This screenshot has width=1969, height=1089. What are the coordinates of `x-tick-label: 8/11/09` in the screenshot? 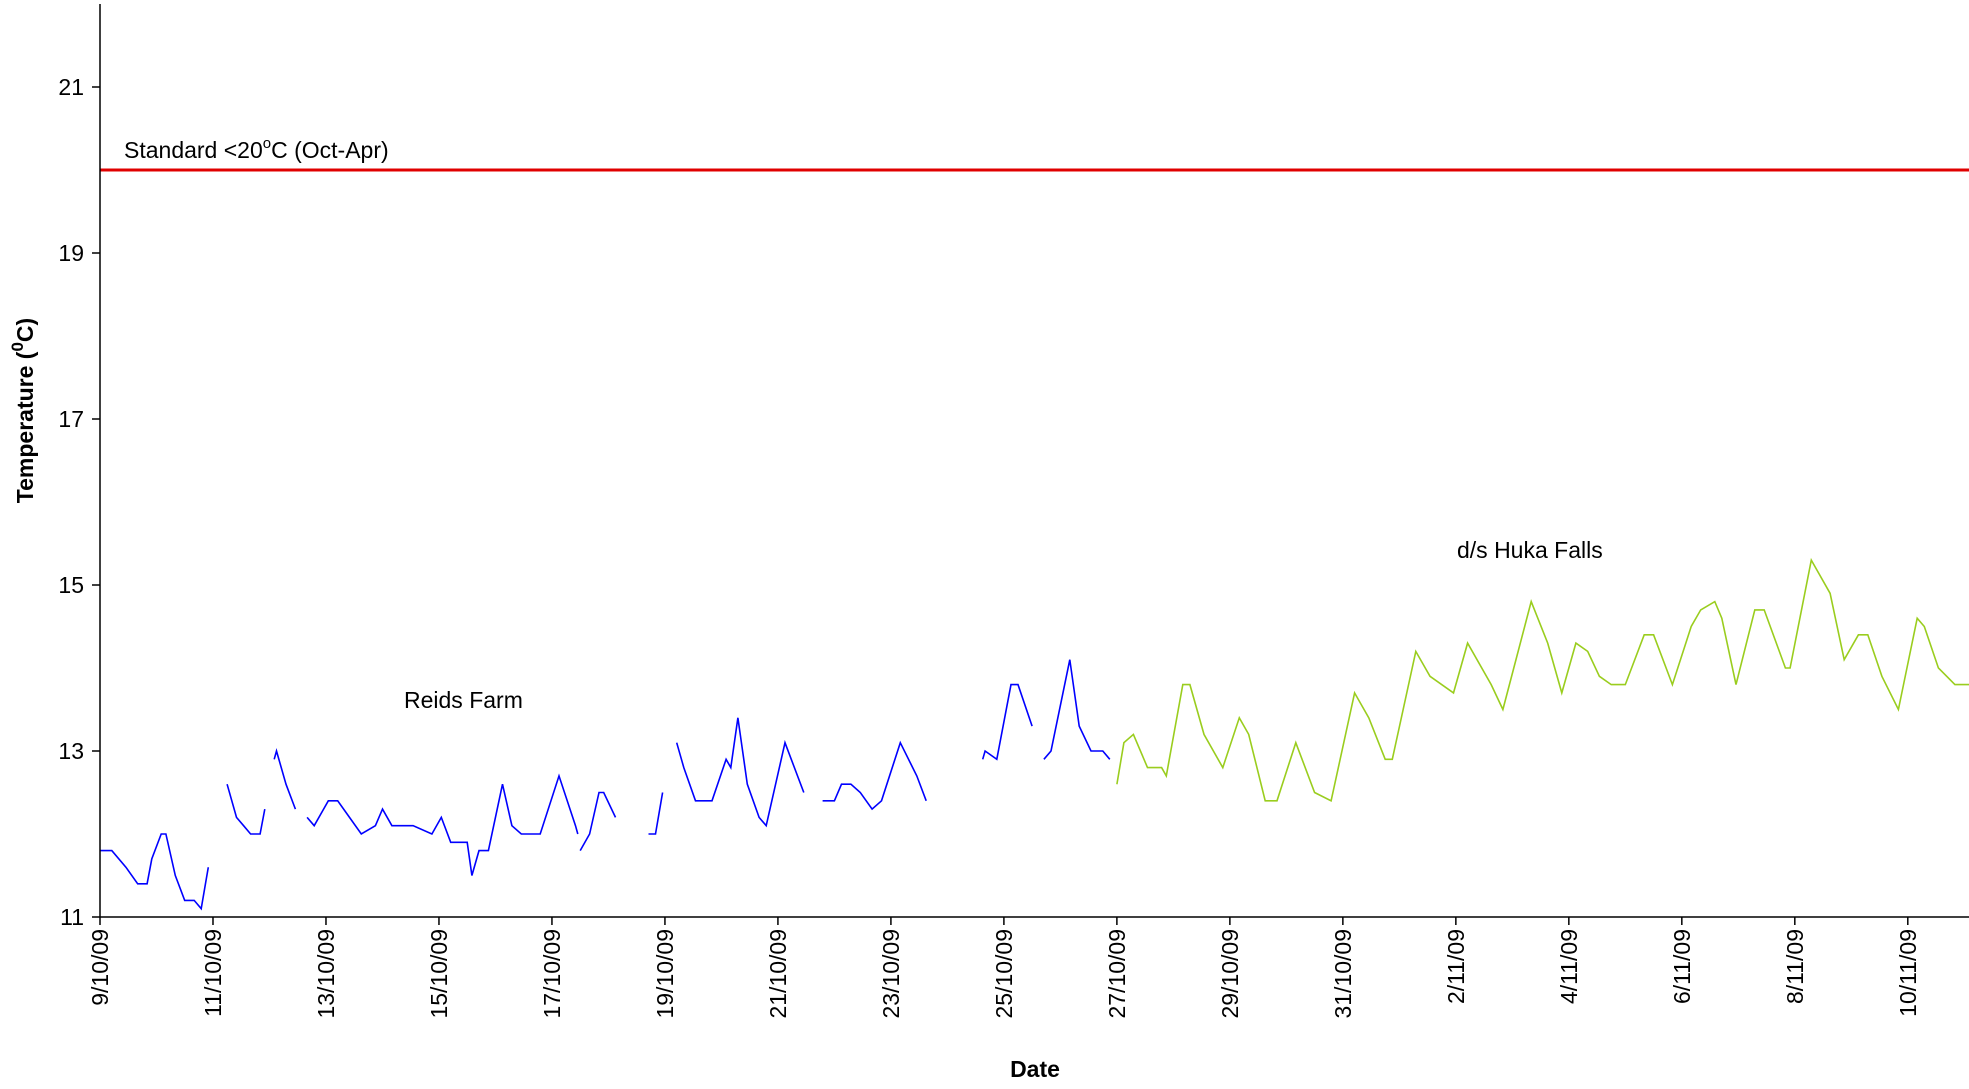 It's located at (1795, 966).